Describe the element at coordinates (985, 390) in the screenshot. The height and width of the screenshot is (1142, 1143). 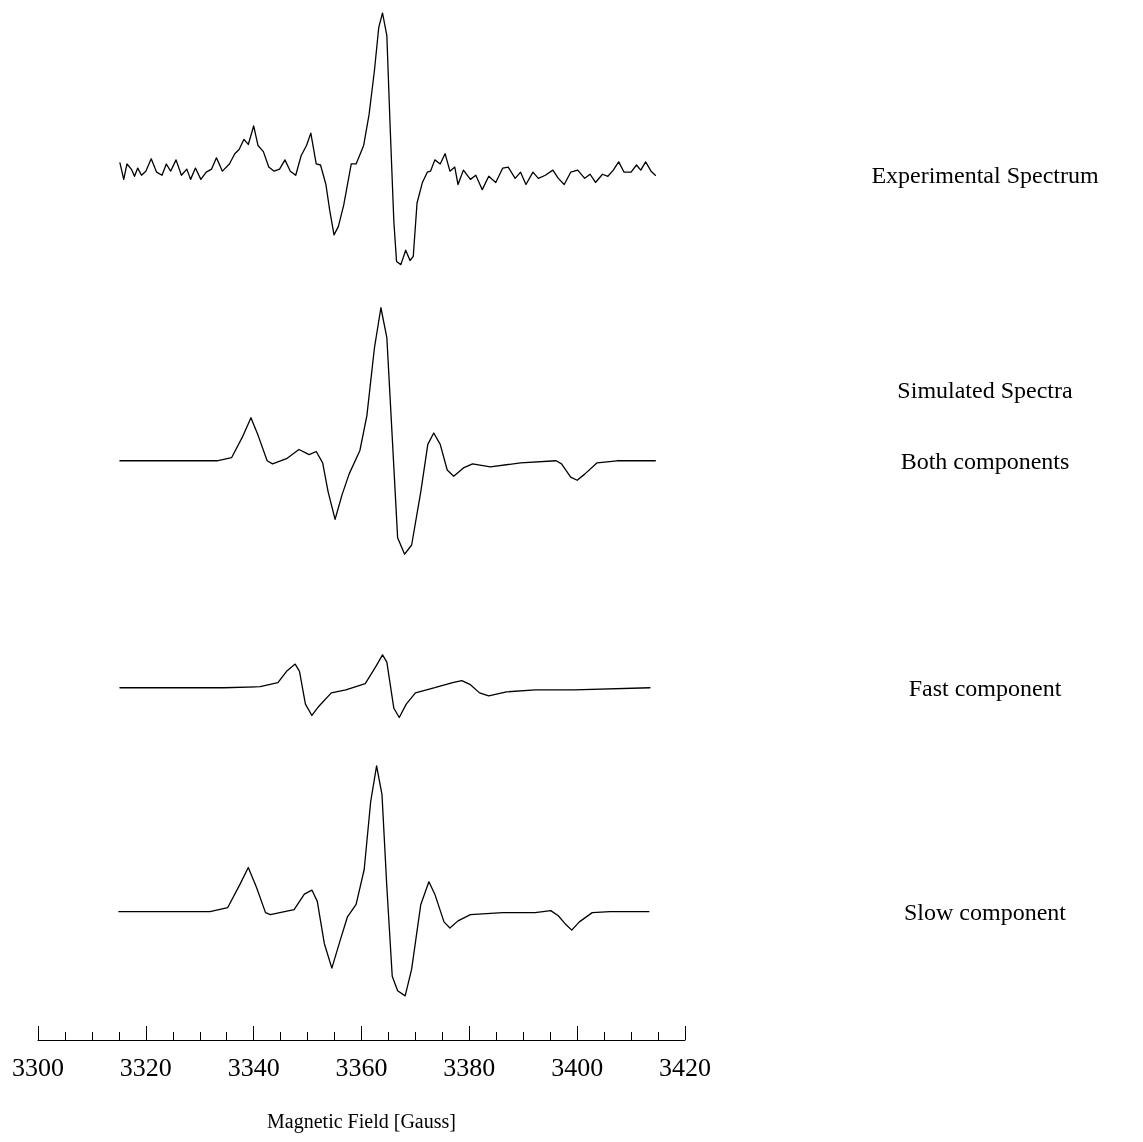
I see `text: Simulated Spectra` at that location.